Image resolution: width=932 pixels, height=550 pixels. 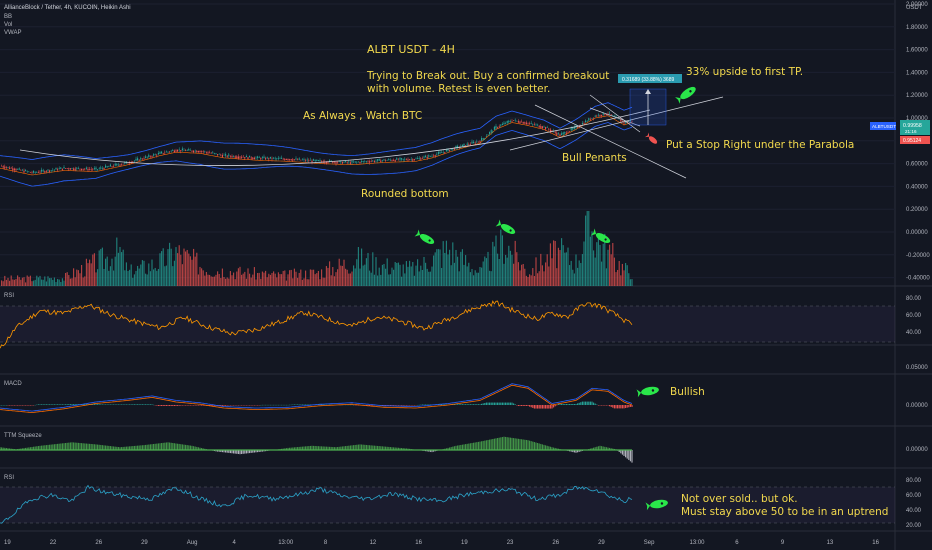 I want to click on pennant-upper-line, so click(x=610, y=141).